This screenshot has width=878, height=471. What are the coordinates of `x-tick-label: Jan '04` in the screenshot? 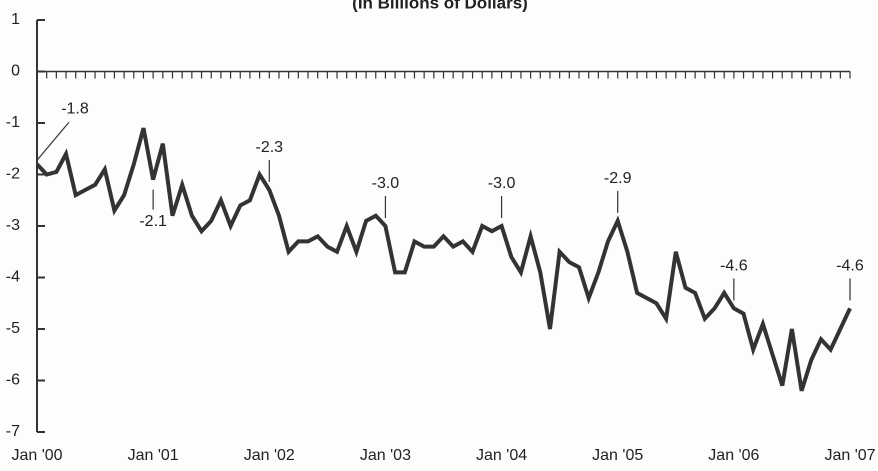 It's located at (501, 455).